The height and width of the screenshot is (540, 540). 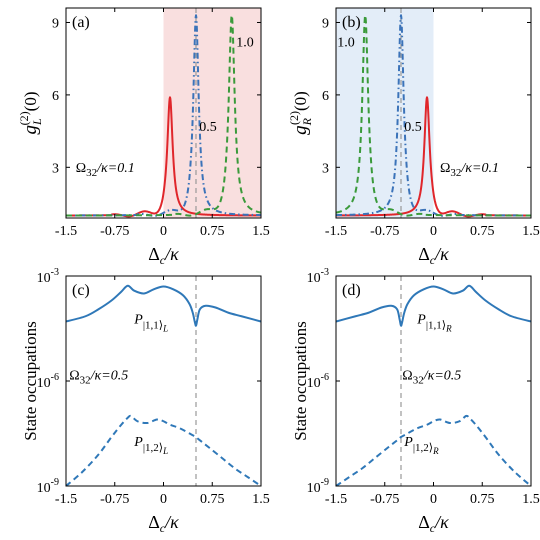 What do you see at coordinates (421, 445) in the screenshot?
I see `annotation: P|1,2⟩R` at bounding box center [421, 445].